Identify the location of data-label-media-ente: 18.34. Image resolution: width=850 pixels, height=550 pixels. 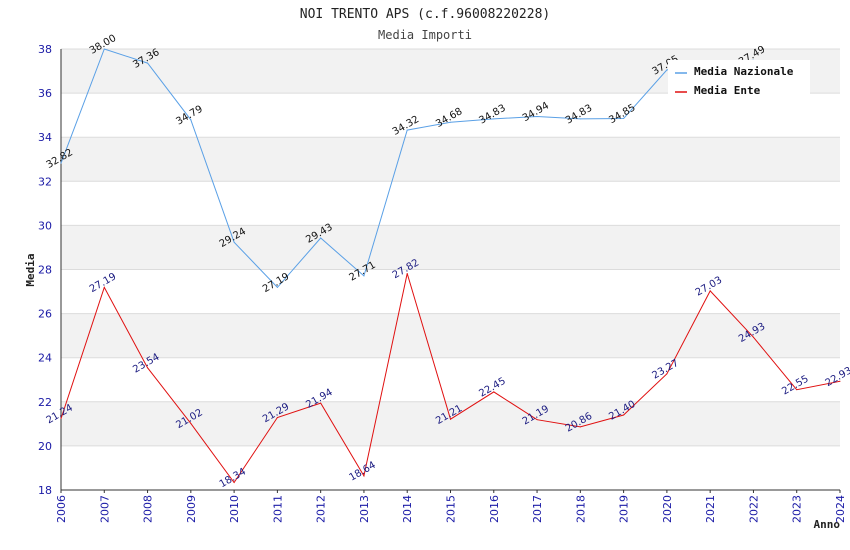
(233, 478).